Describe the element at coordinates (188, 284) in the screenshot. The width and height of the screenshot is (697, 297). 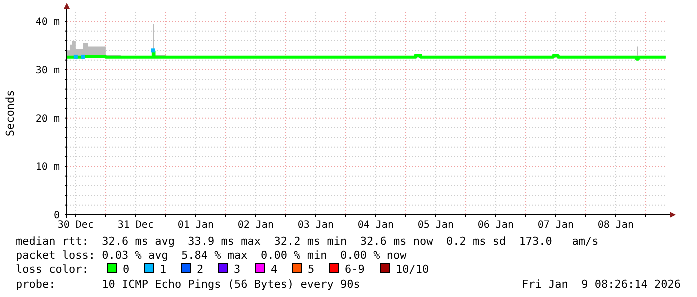
I see `text: probe: 10 ICMP Echo Pings (56 Bytes) every 90s` at that location.